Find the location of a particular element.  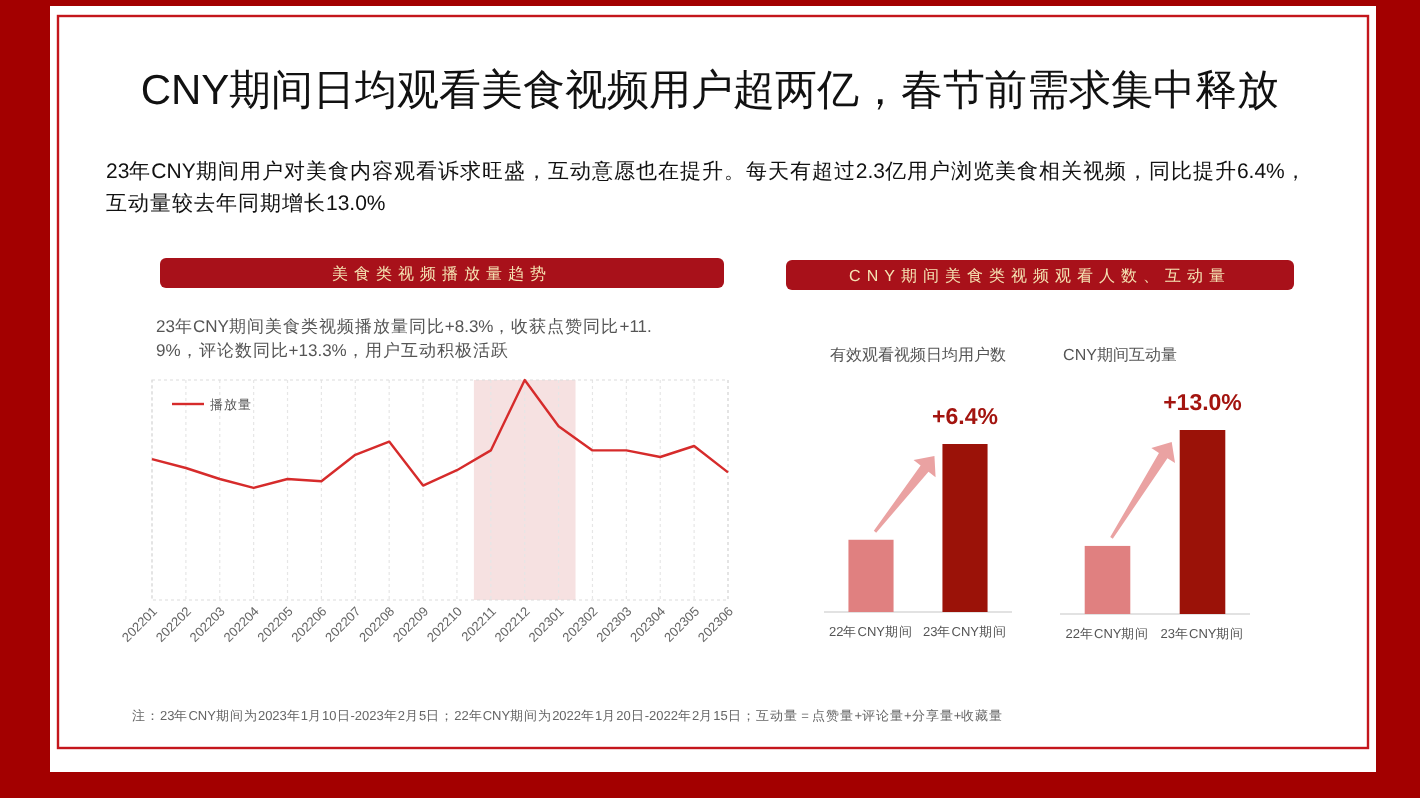

chart-subtitle: 有效观看视频日均用户数 is located at coordinates (918, 355).